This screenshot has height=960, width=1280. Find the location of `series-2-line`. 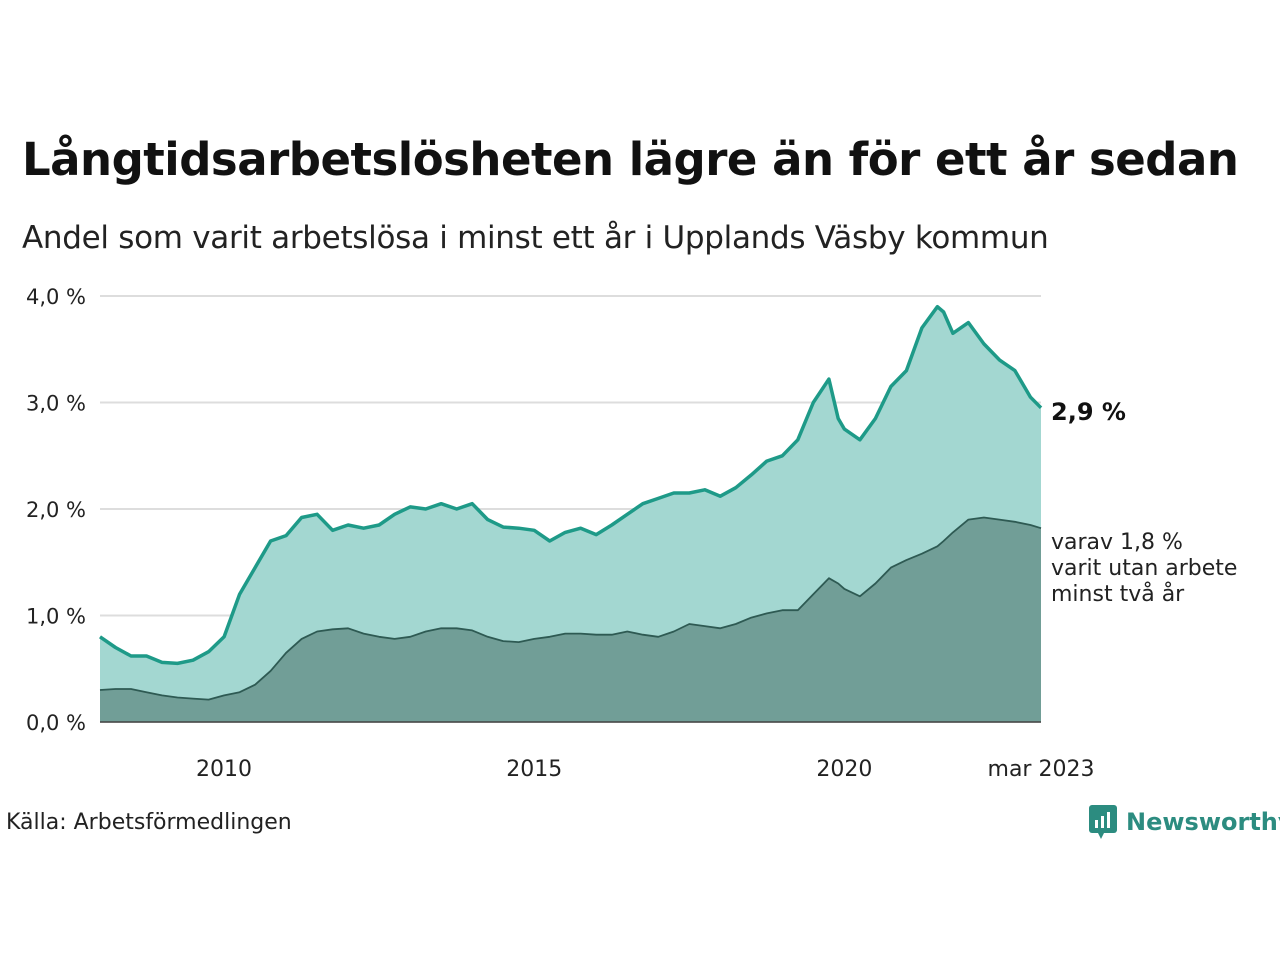

series-2-line is located at coordinates (570, 608).